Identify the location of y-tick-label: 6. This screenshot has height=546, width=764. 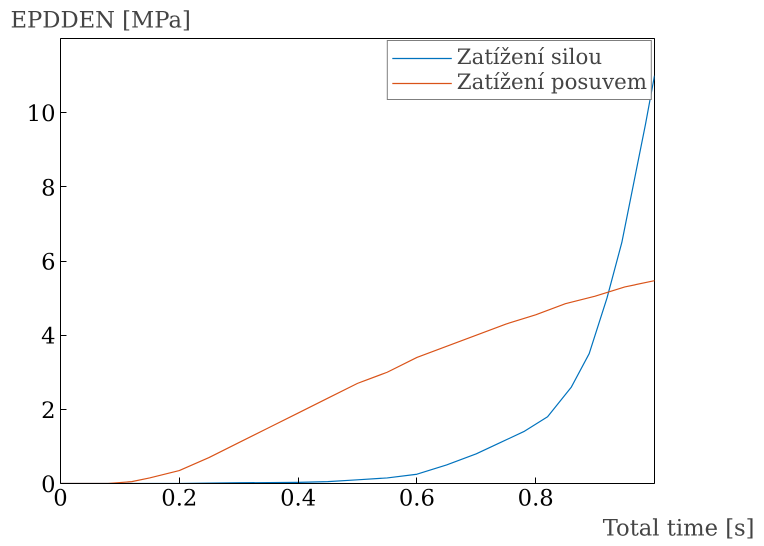
(48, 263).